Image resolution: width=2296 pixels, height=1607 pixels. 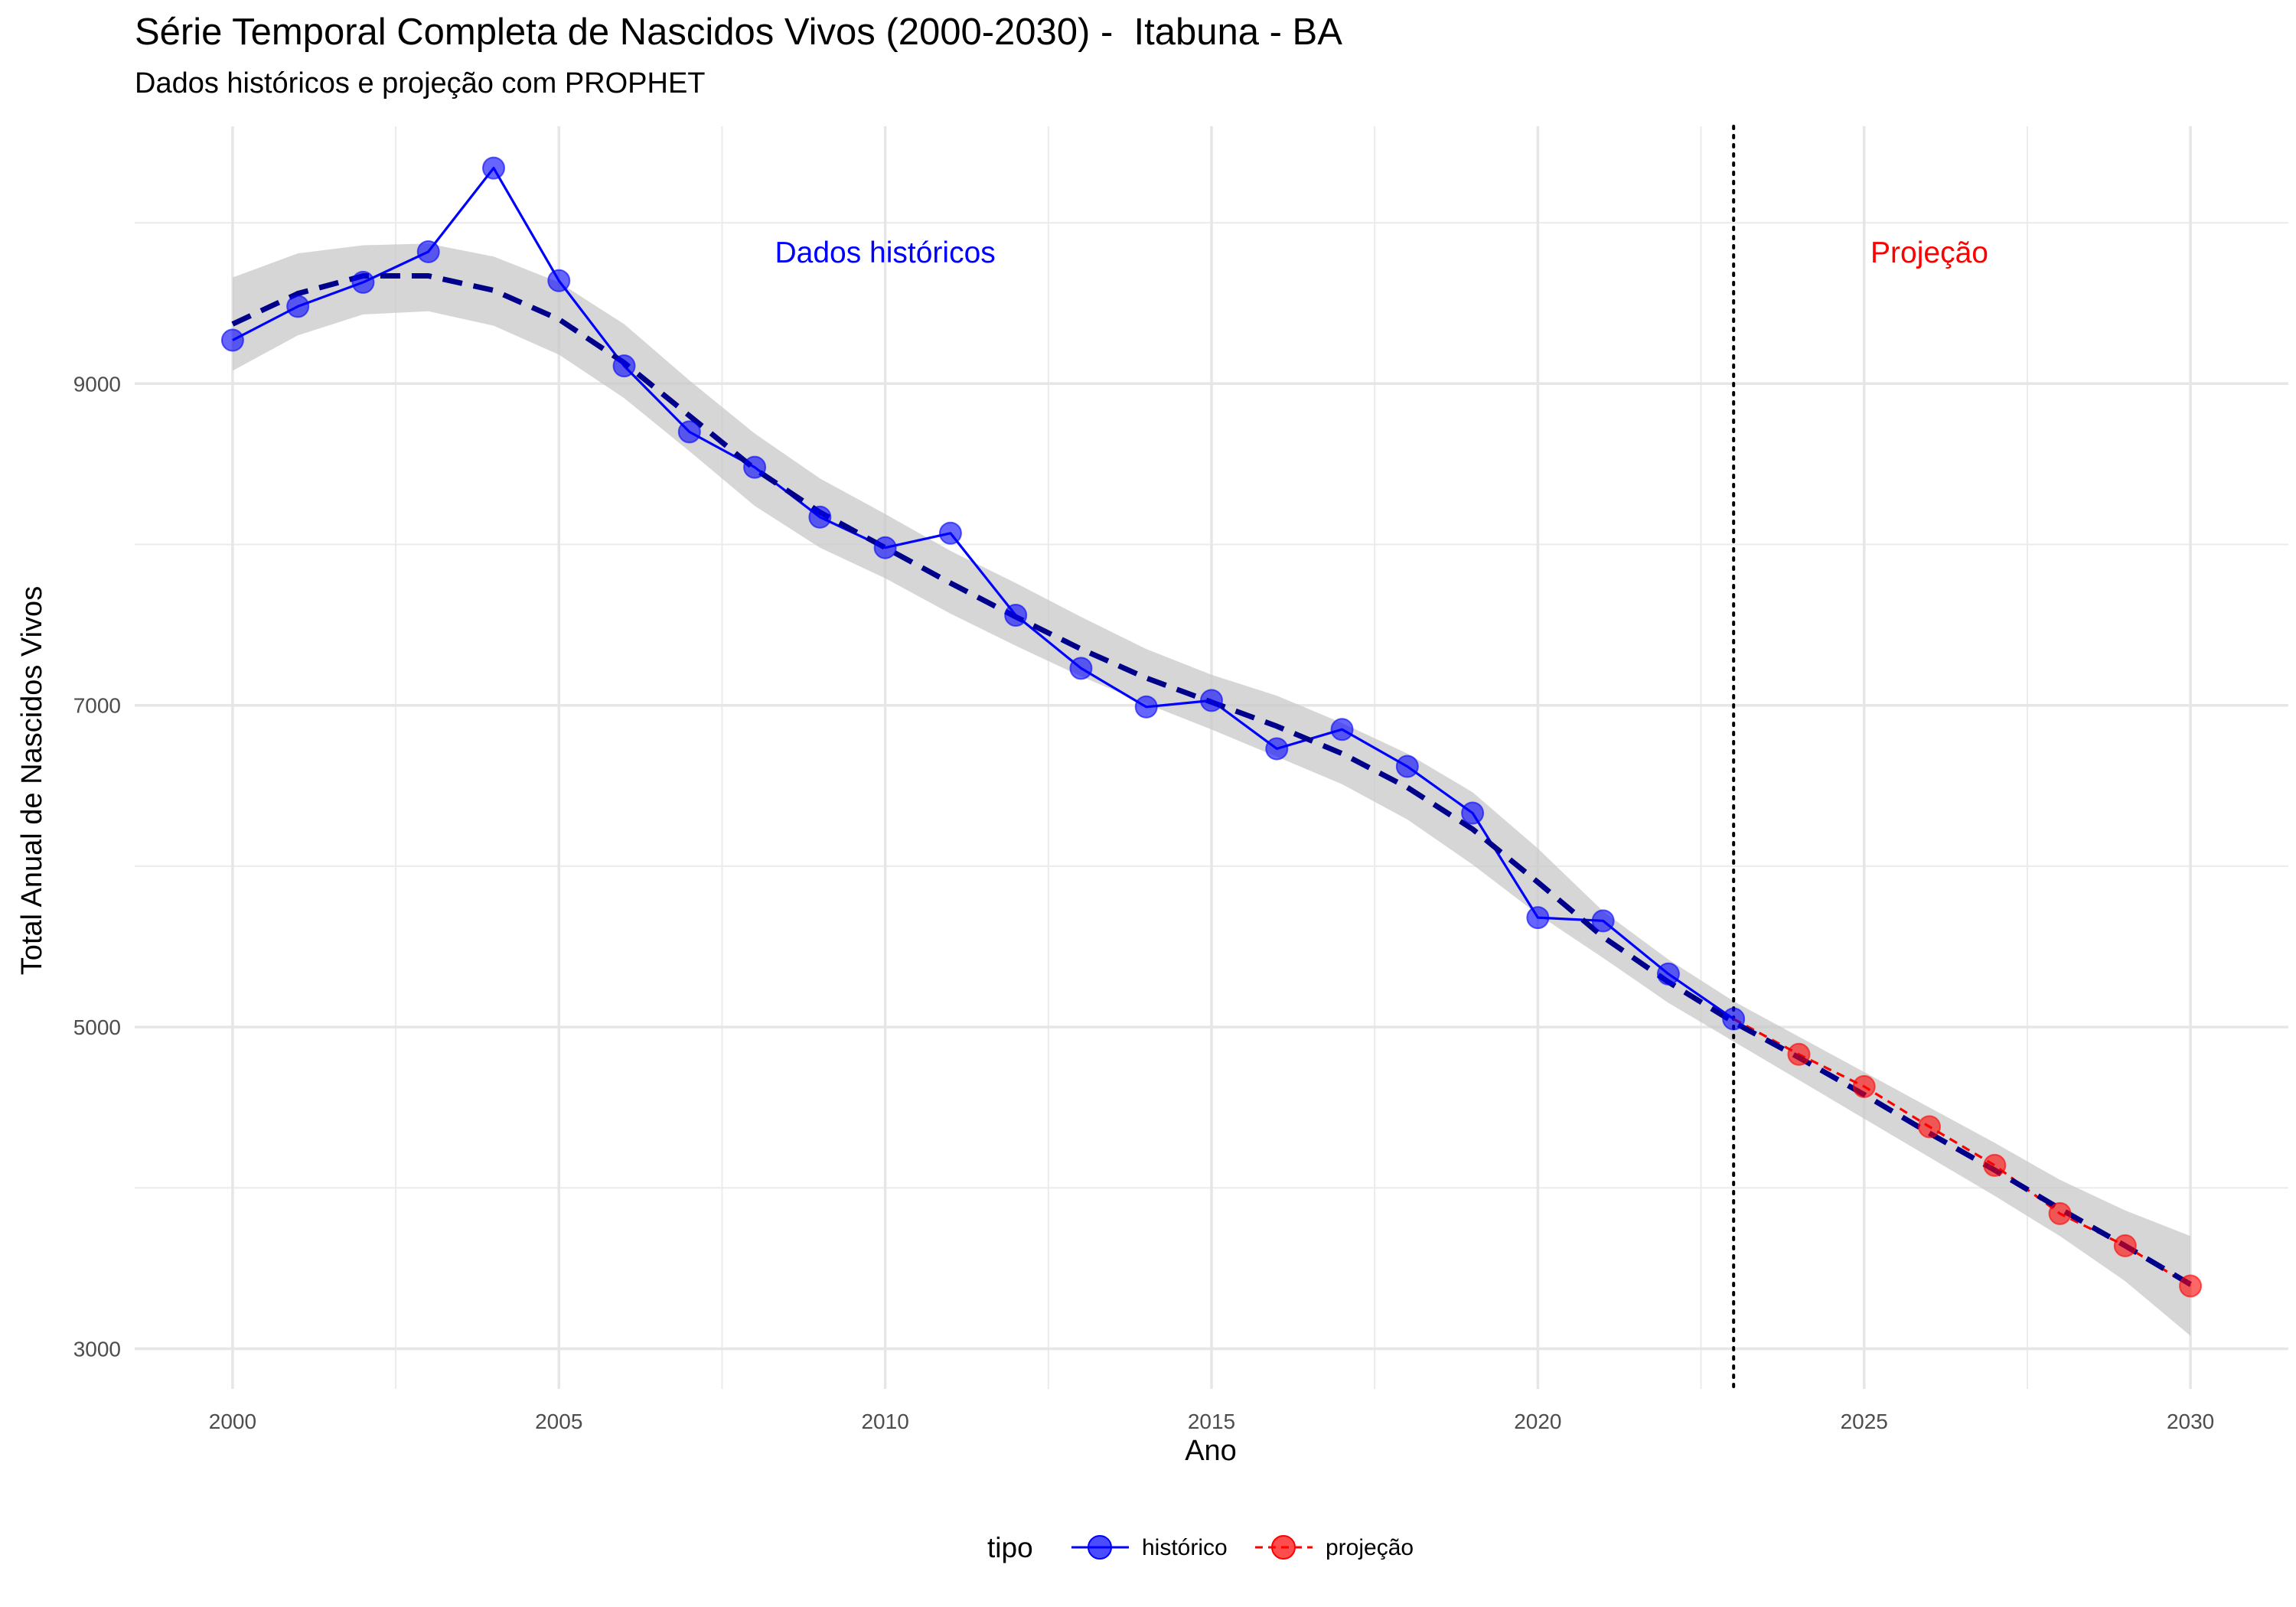 What do you see at coordinates (1185, 1547) in the screenshot?
I see `legend-label-historico: histórico` at bounding box center [1185, 1547].